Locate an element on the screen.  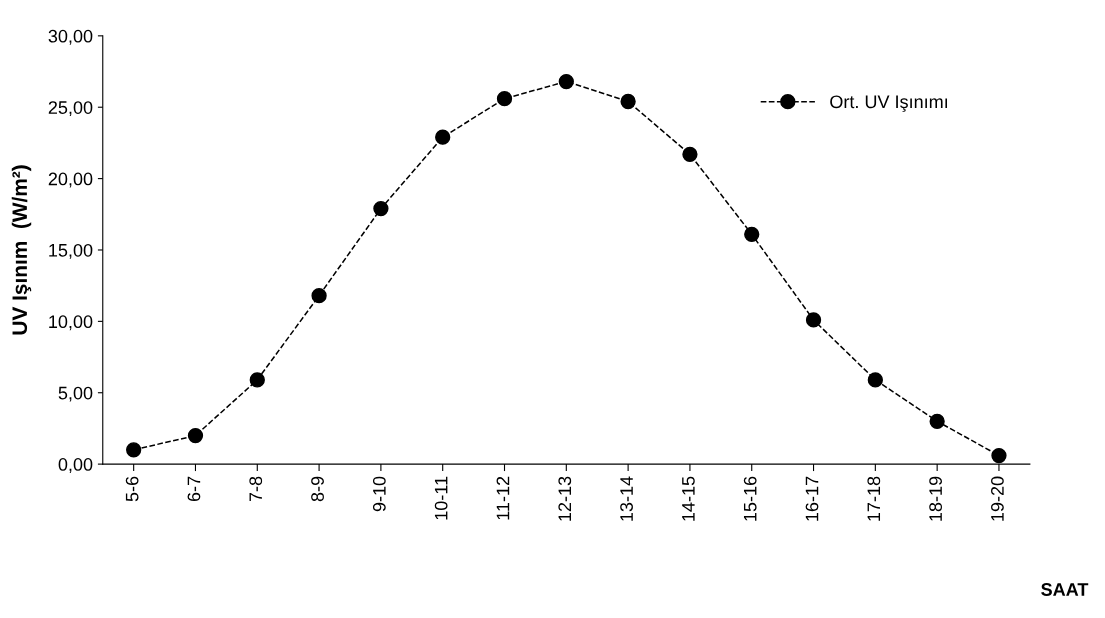
x-tick-label: 11-12 is located at coordinates (503, 498).